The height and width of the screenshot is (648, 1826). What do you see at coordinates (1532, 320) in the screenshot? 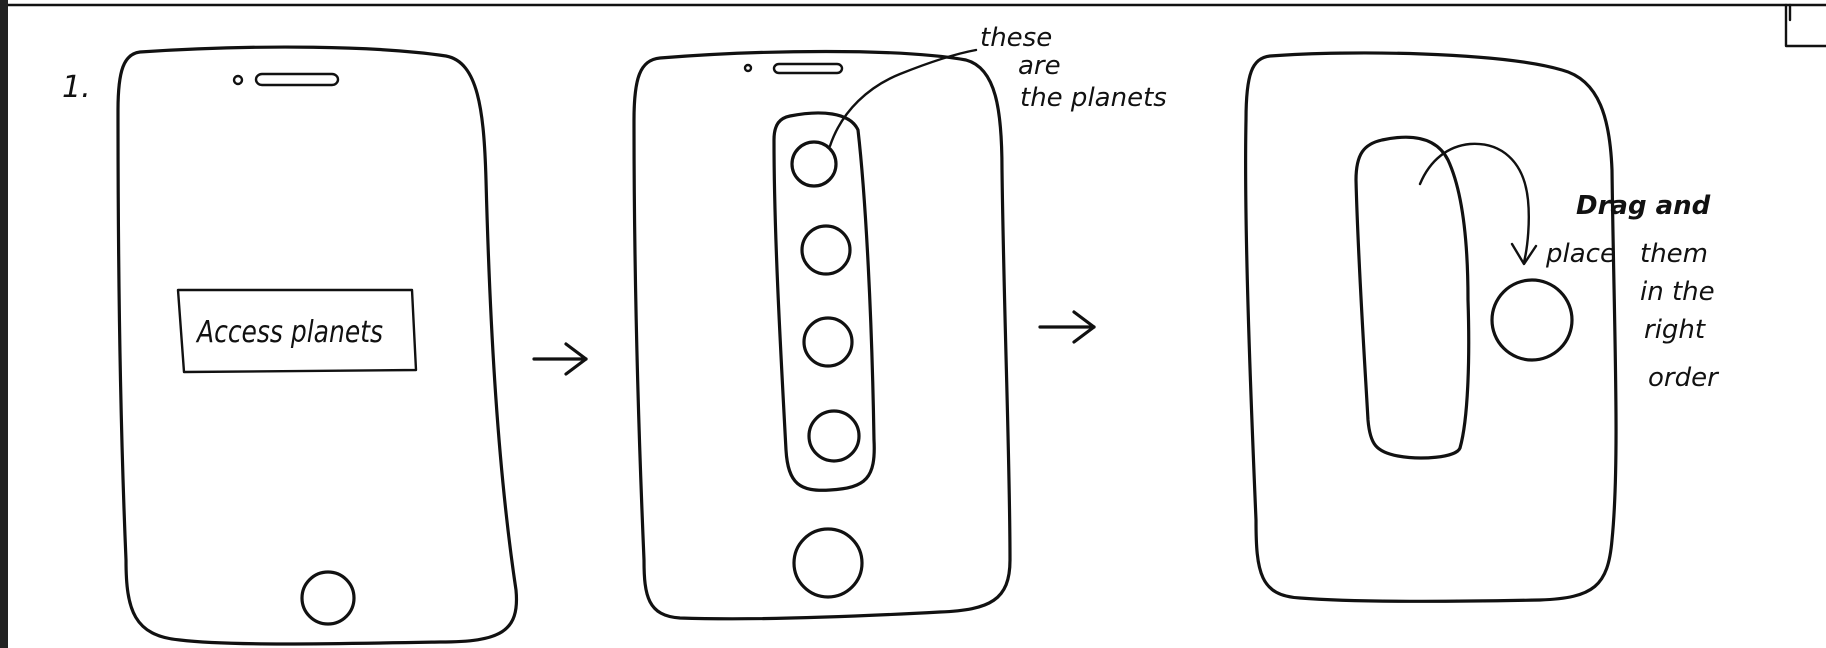
I see `draggable-planet` at bounding box center [1532, 320].